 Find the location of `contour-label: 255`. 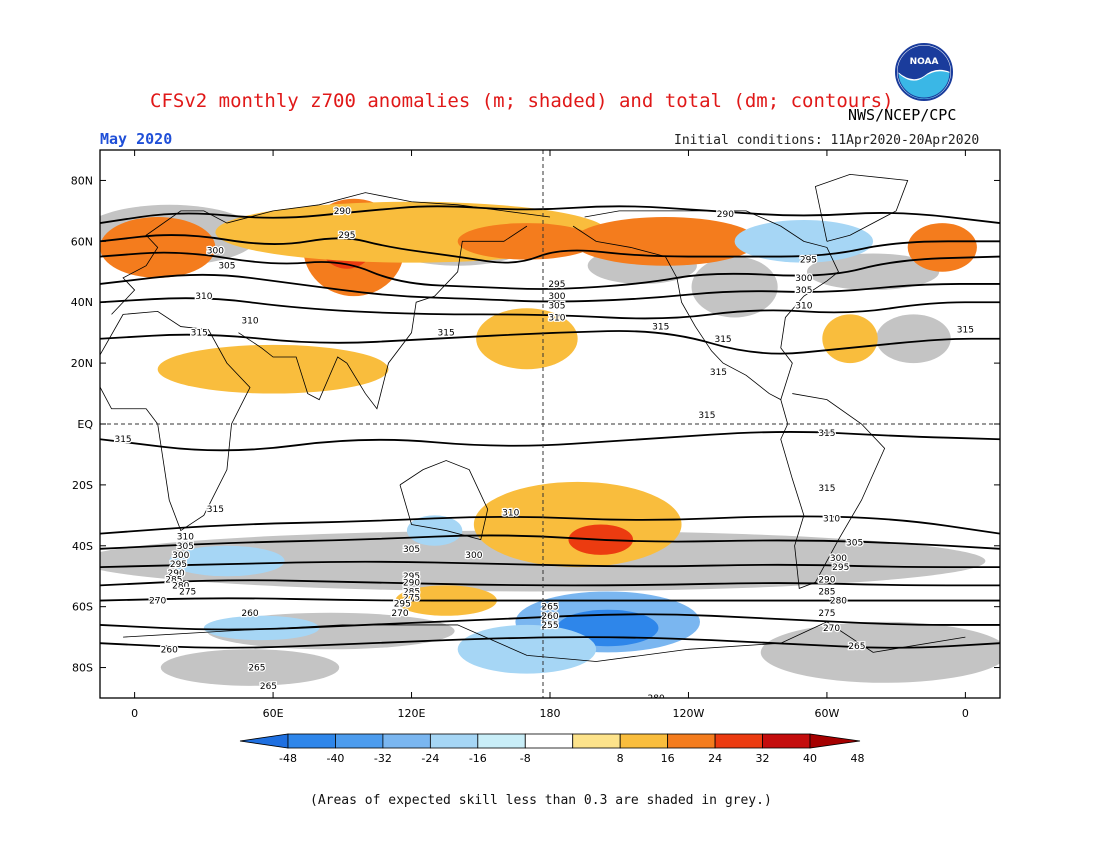

contour-label: 255 is located at coordinates (549, 626).